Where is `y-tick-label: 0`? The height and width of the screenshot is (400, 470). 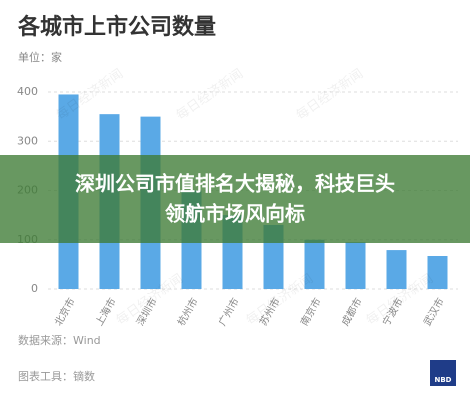 y-tick-label: 0 is located at coordinates (34, 288).